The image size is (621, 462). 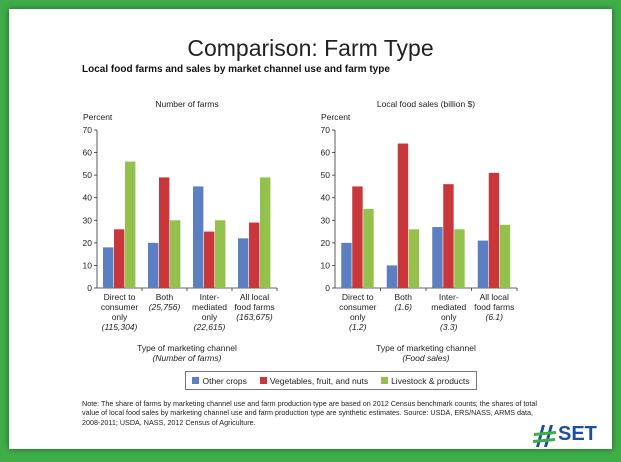 I want to click on chart1-ytick-label: 50, so click(x=88, y=175).